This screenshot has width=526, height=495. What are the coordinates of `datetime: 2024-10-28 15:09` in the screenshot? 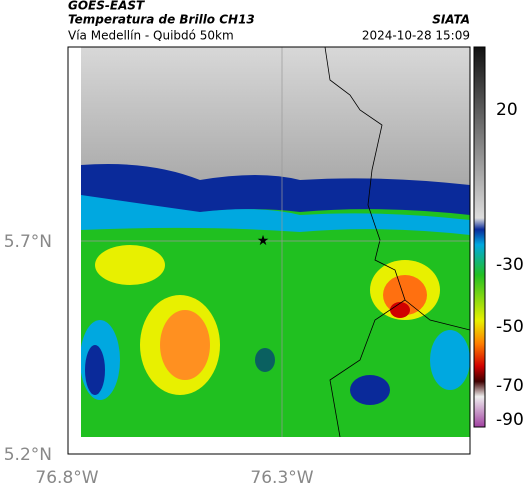 It's located at (416, 36).